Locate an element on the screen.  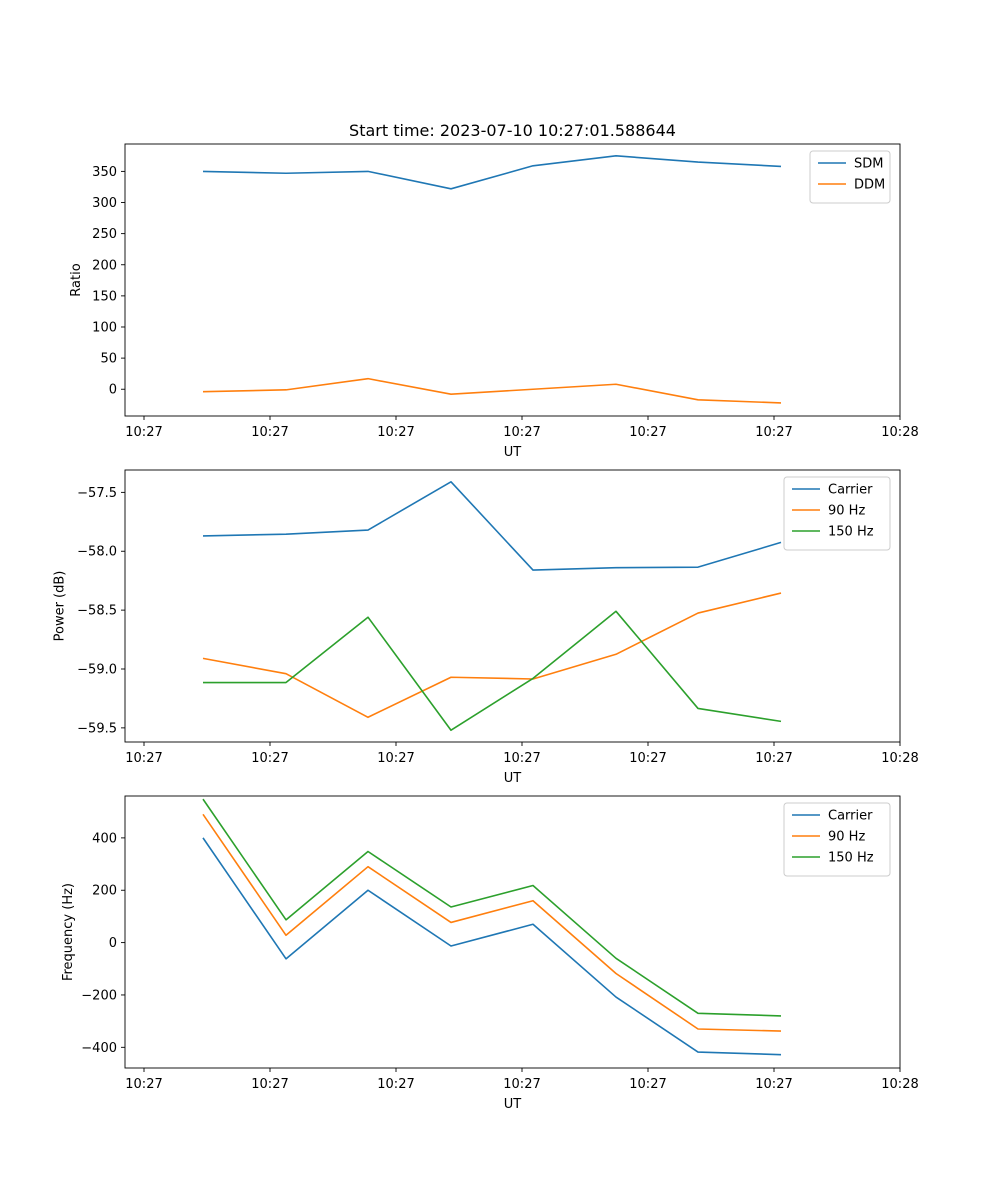
y-tick-label: 350 is located at coordinates (104, 172).